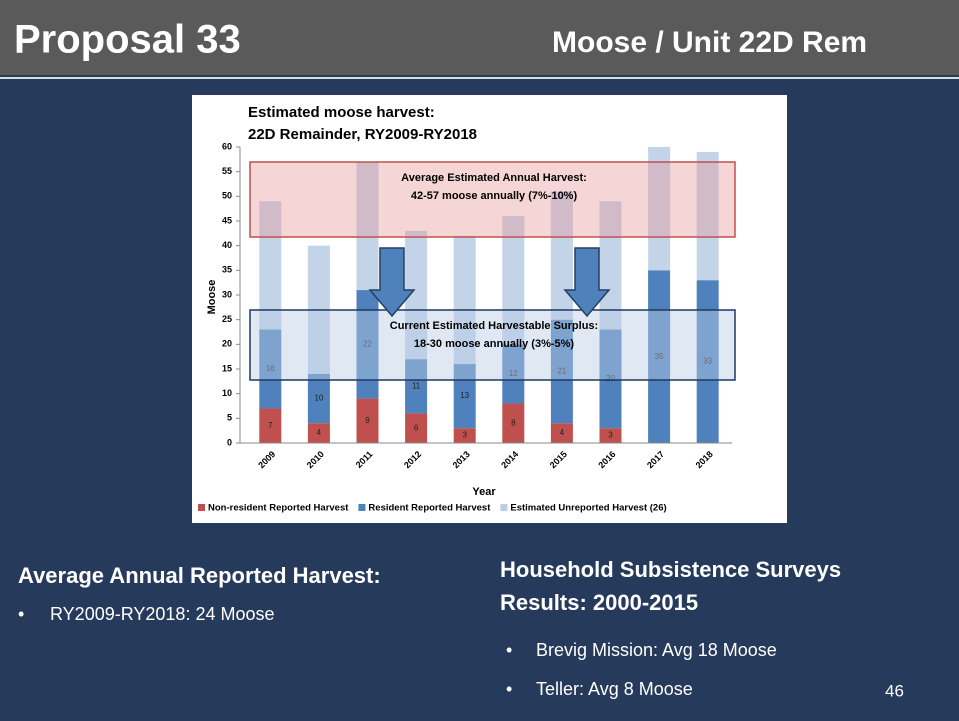  I want to click on chart-title: Estimated moose harvest:, so click(341, 112).